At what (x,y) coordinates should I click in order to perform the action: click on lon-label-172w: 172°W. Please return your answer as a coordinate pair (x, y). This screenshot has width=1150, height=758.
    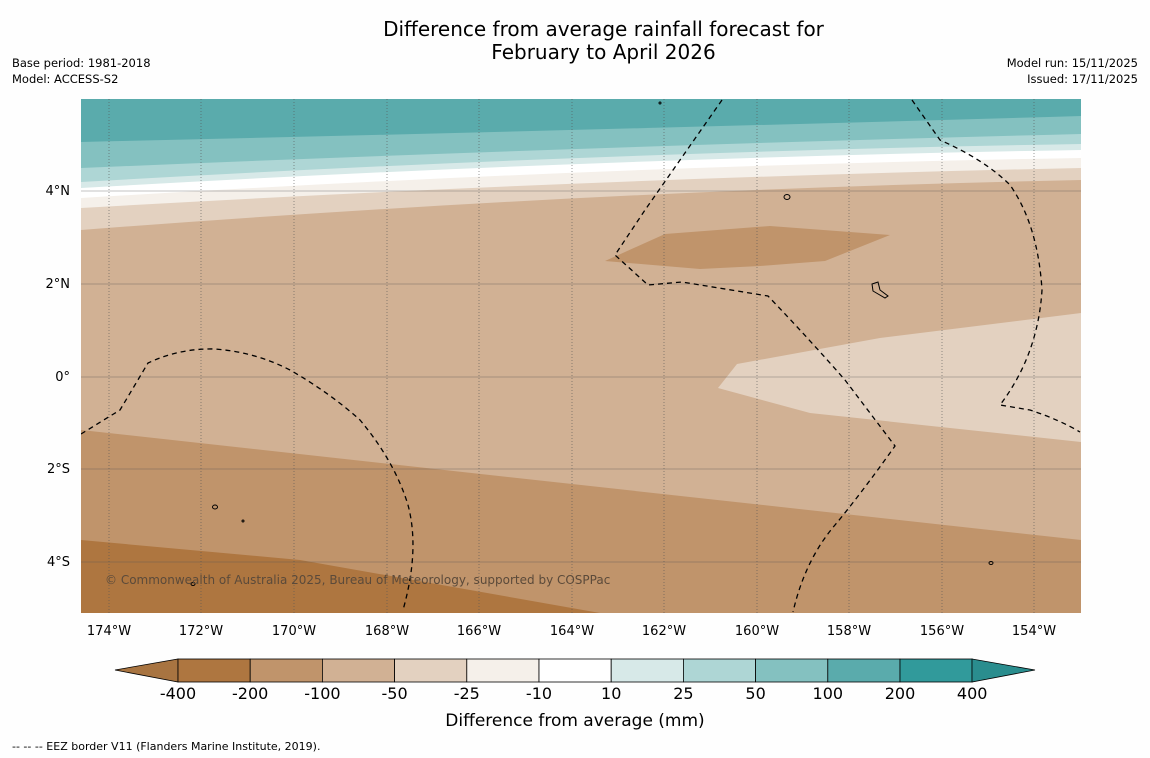
    Looking at the image, I should click on (201, 631).